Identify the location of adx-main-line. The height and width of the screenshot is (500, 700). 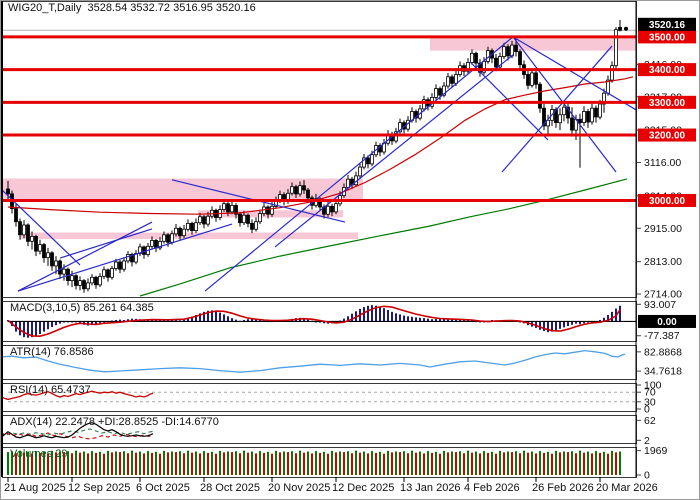
(77, 430).